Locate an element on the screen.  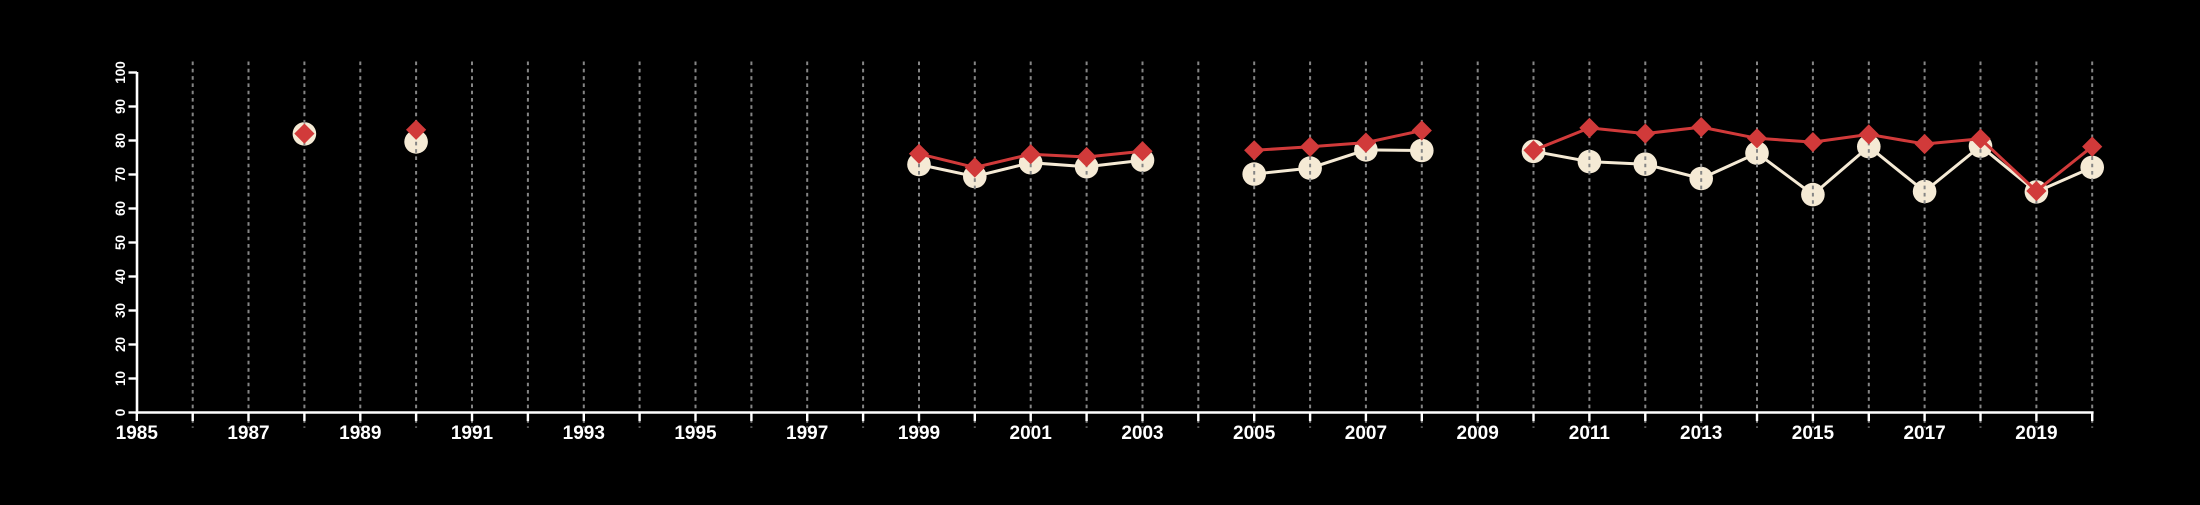
svg-text: 100 is located at coordinates (120, 72).